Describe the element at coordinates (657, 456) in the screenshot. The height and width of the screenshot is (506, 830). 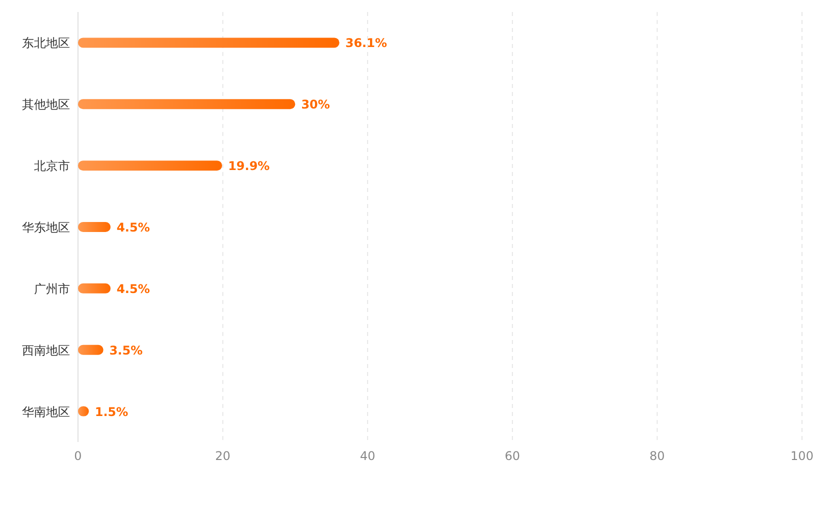
I see `x-tick-label: 80` at that location.